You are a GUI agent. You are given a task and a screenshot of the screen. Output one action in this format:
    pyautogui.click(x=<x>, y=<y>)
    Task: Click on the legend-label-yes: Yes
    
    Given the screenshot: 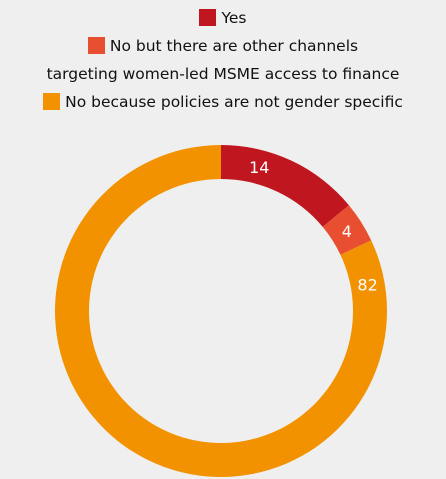 What is the action you would take?
    pyautogui.click(x=234, y=18)
    